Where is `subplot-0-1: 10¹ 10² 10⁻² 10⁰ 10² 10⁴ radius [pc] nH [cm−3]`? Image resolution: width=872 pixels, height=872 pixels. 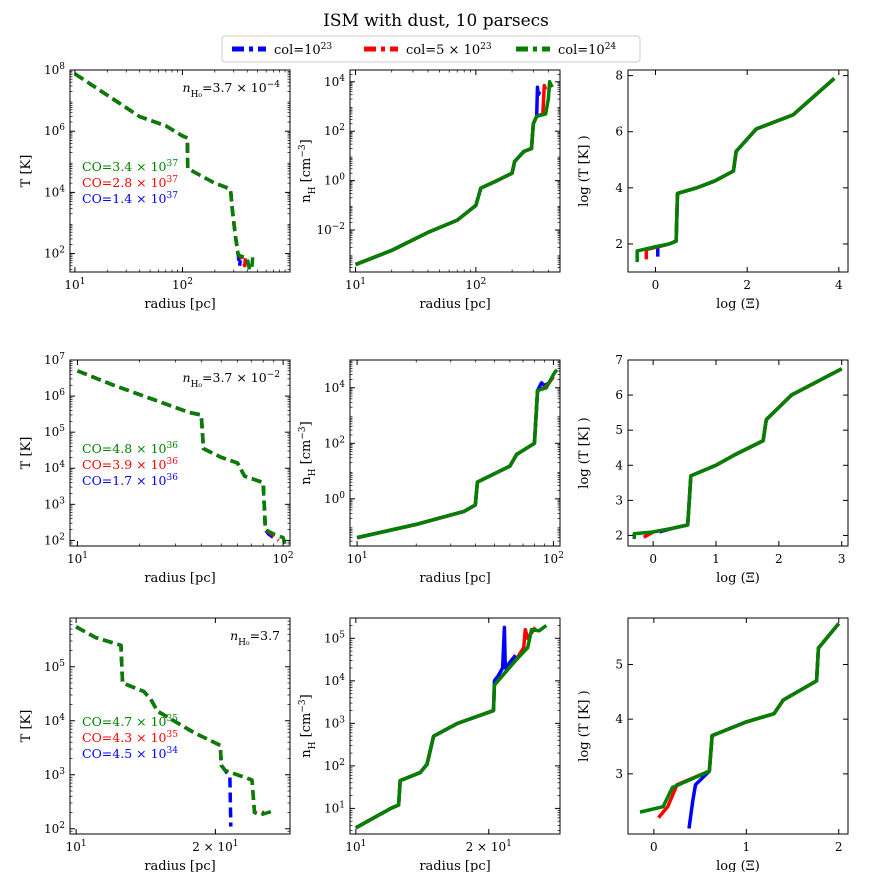 subplot-0-1: 10¹ 10² 10⁻² 10⁰ 10² 10⁴ radius [pc] nH [cm−3] is located at coordinates (429, 190).